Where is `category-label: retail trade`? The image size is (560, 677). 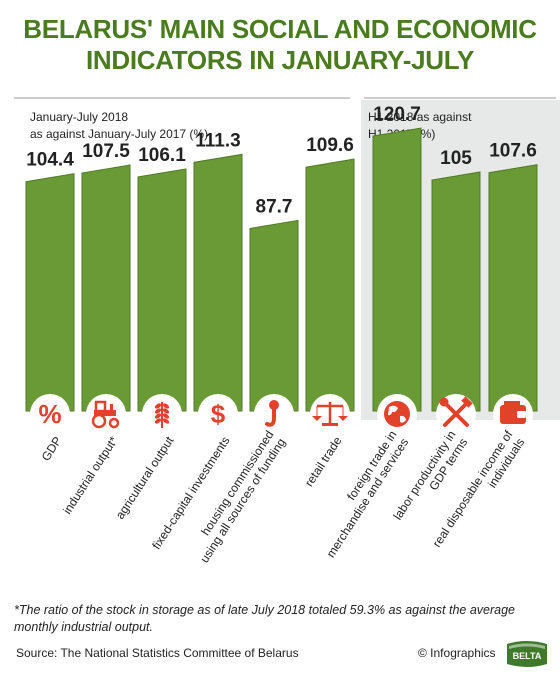 category-label: retail trade is located at coordinates (323, 461).